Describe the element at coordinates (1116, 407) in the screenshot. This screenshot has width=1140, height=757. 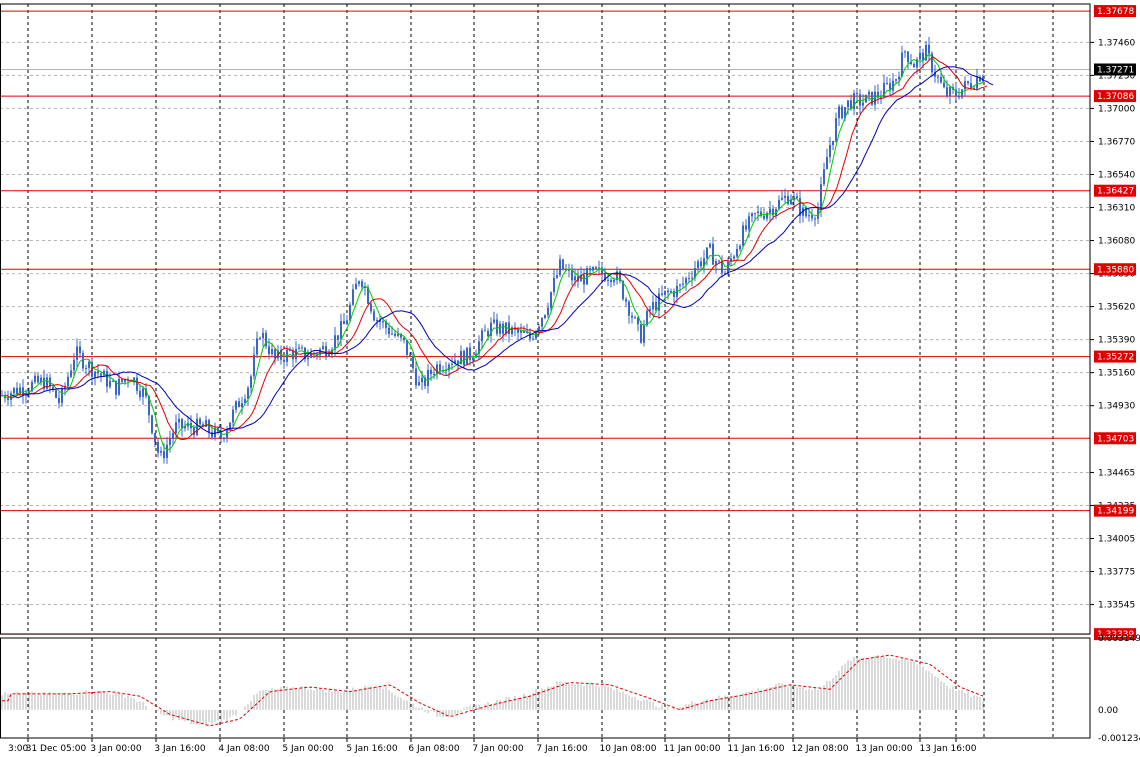
I see `price-tick-label: 1.34930` at that location.